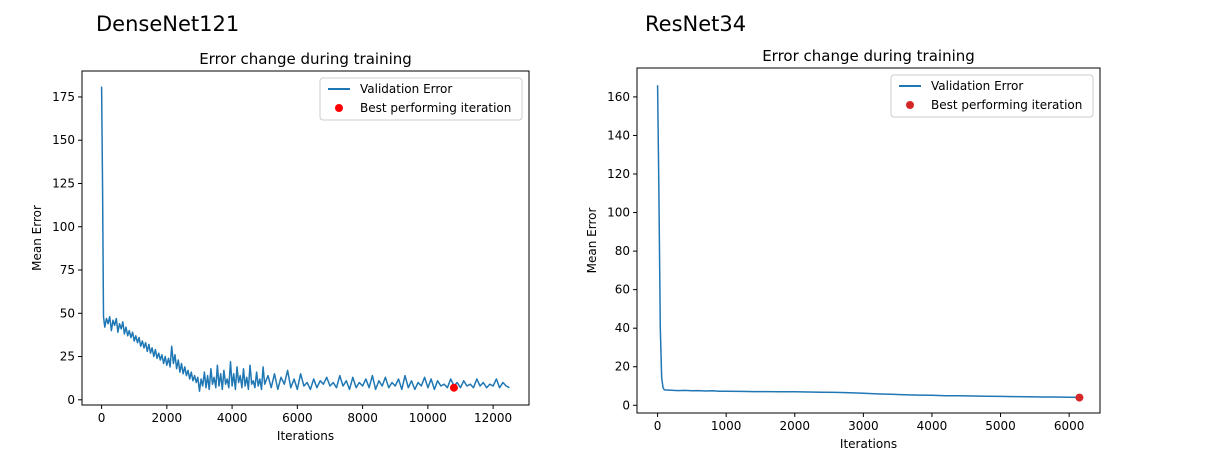 This screenshot has width=1209, height=470. What do you see at coordinates (67, 357) in the screenshot?
I see `y-tick-label: 25` at bounding box center [67, 357].